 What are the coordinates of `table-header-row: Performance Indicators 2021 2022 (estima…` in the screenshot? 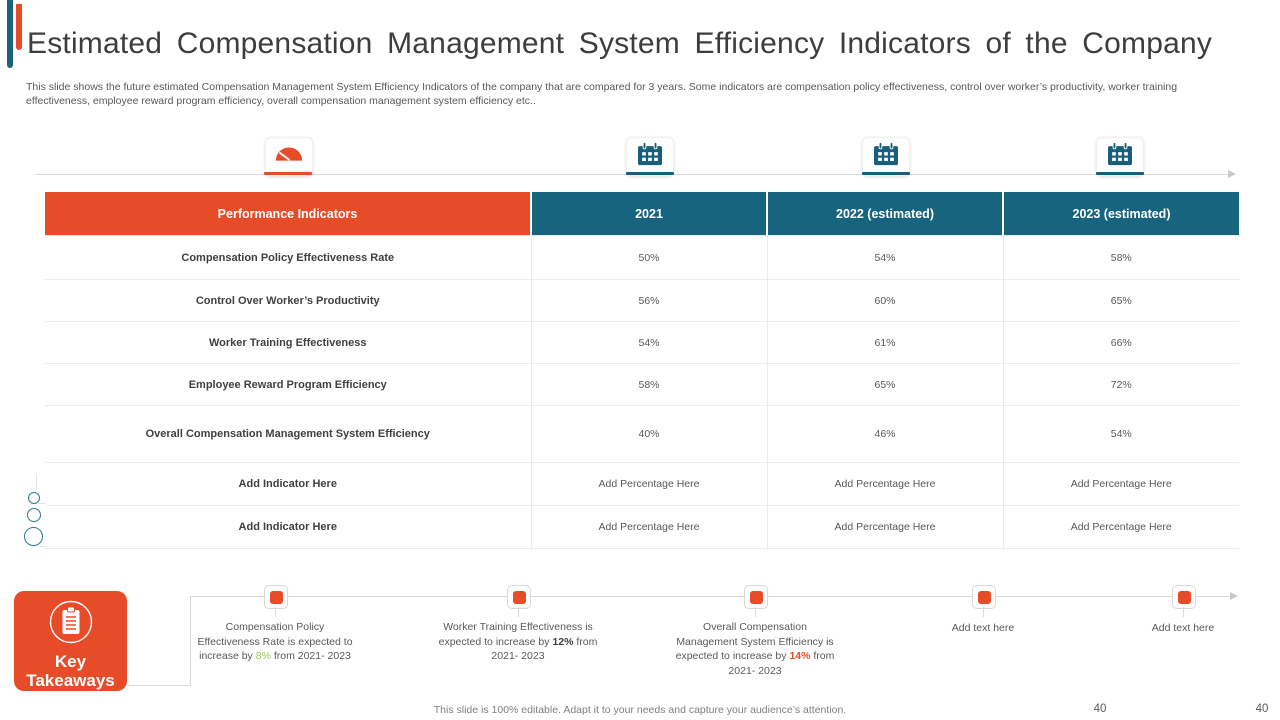 It's located at (642, 214).